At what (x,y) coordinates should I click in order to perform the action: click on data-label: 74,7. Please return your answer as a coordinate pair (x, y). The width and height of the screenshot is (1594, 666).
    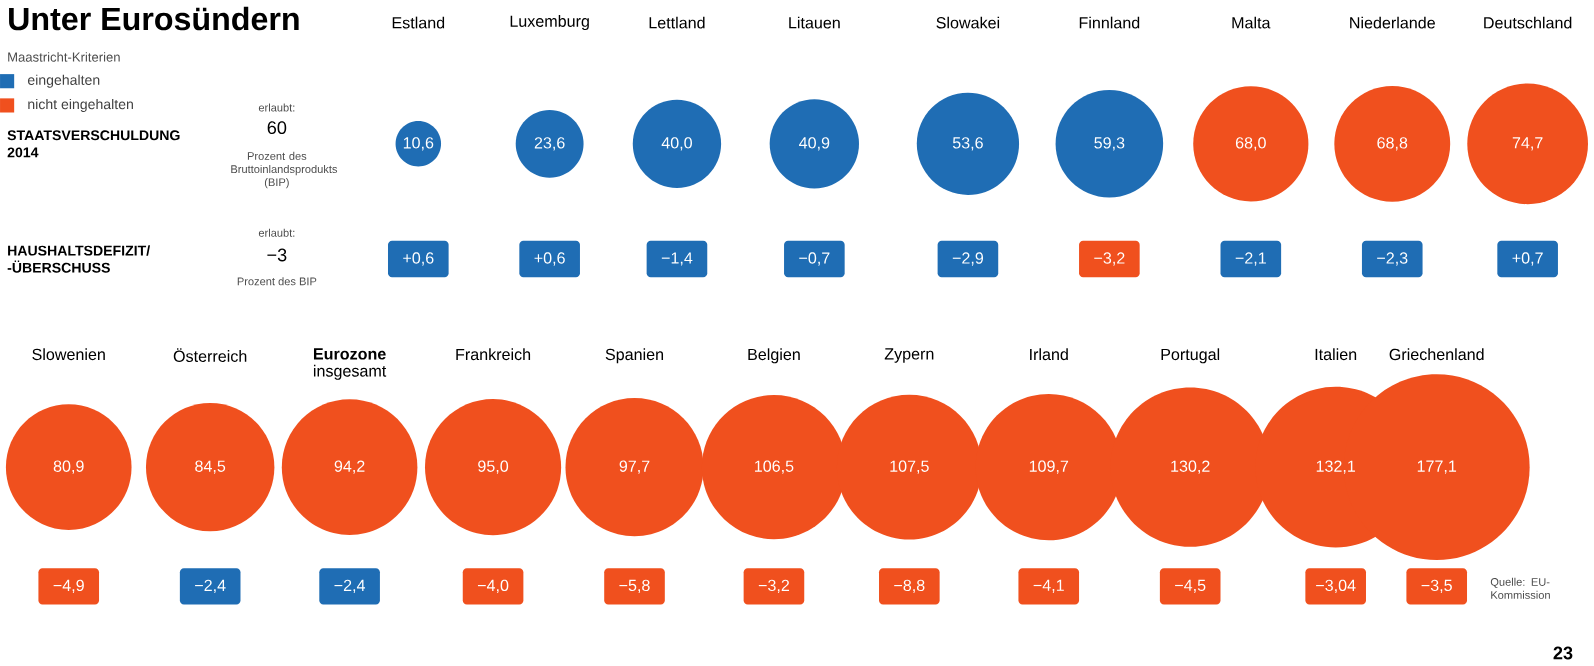
    Looking at the image, I should click on (1527, 144).